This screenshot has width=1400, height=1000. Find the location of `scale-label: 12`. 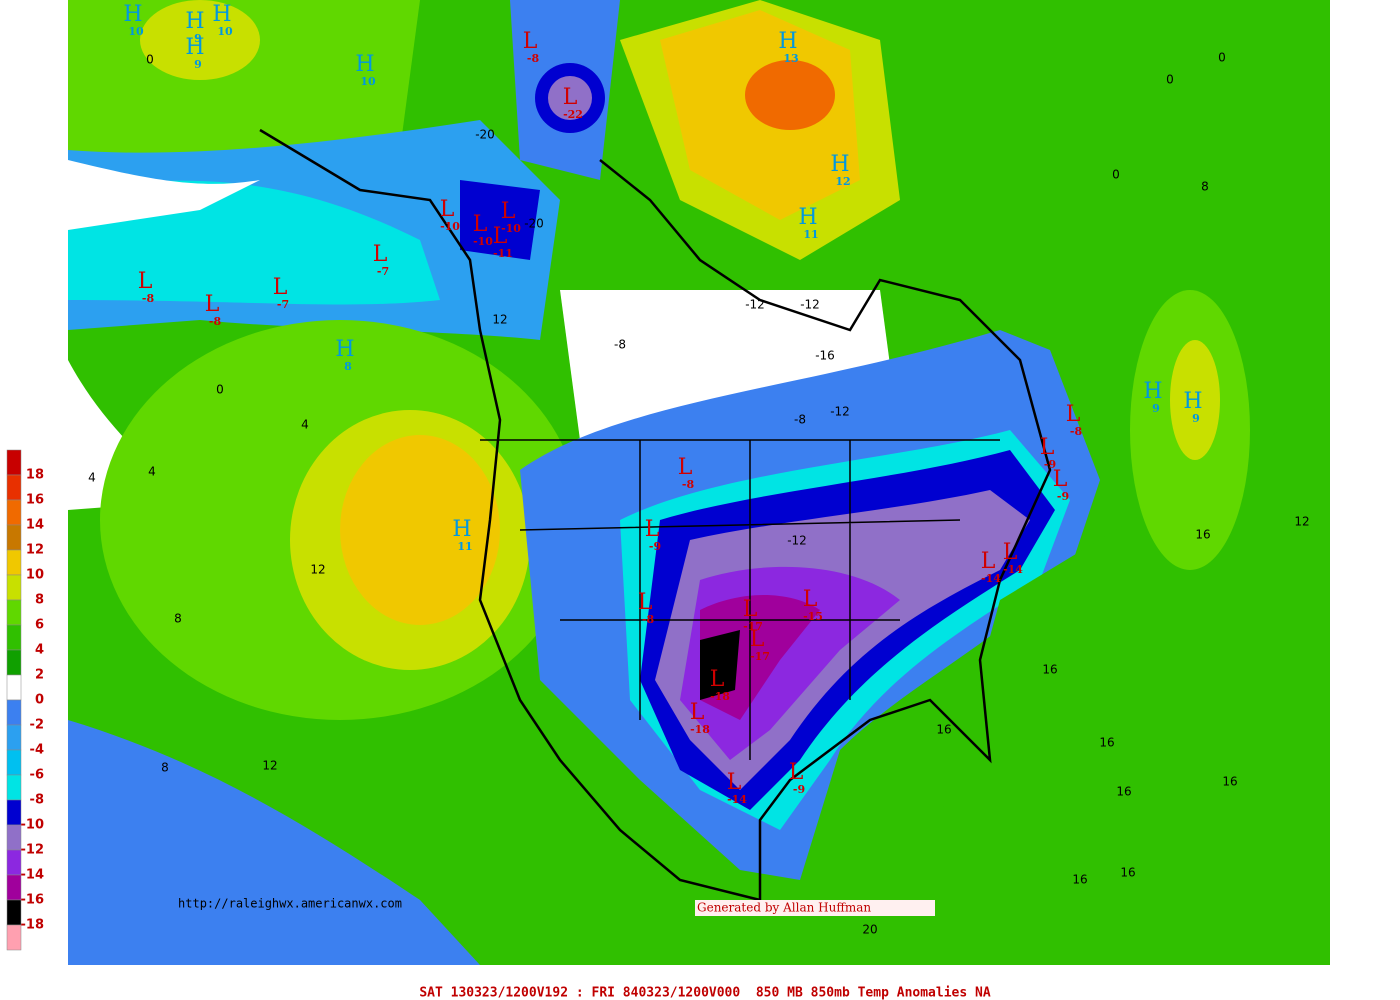

scale-label: 12 is located at coordinates (35, 550).